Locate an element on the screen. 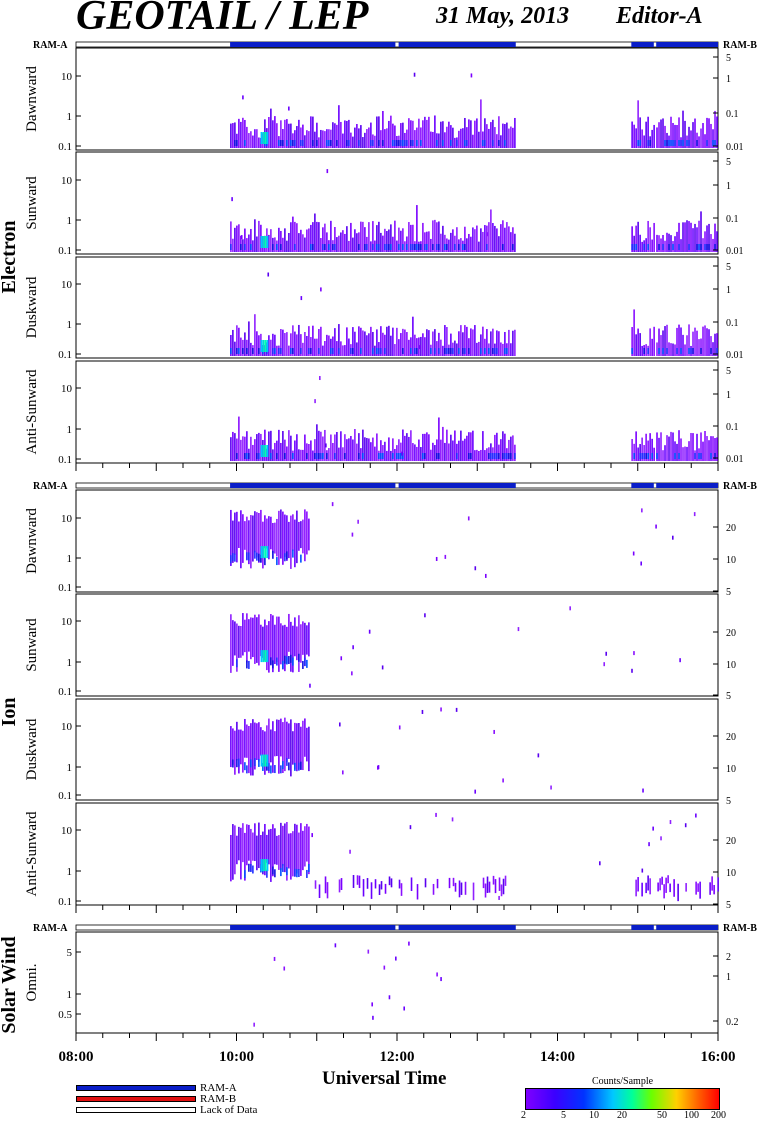  legend-label-ram-b: RAM-B is located at coordinates (218, 1098).